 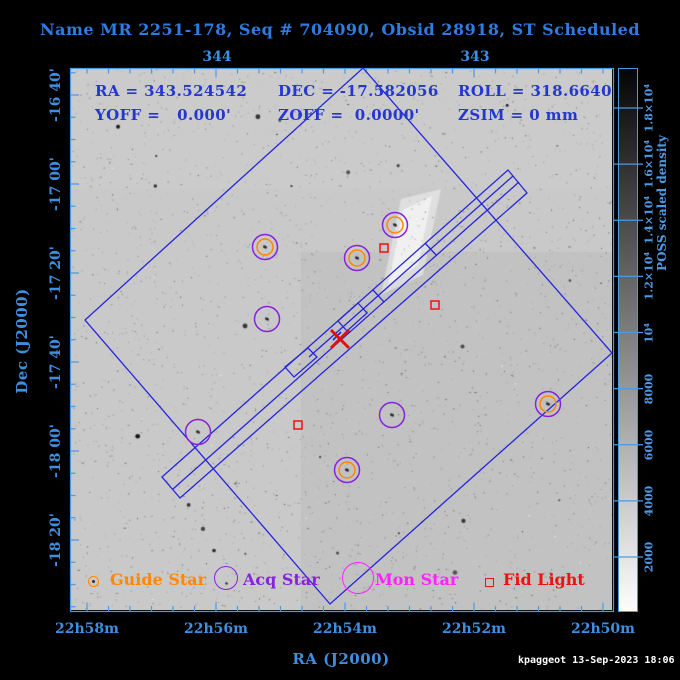 I want to click on colorbar-tick-label: 1.6×10⁴, so click(x=649, y=164).